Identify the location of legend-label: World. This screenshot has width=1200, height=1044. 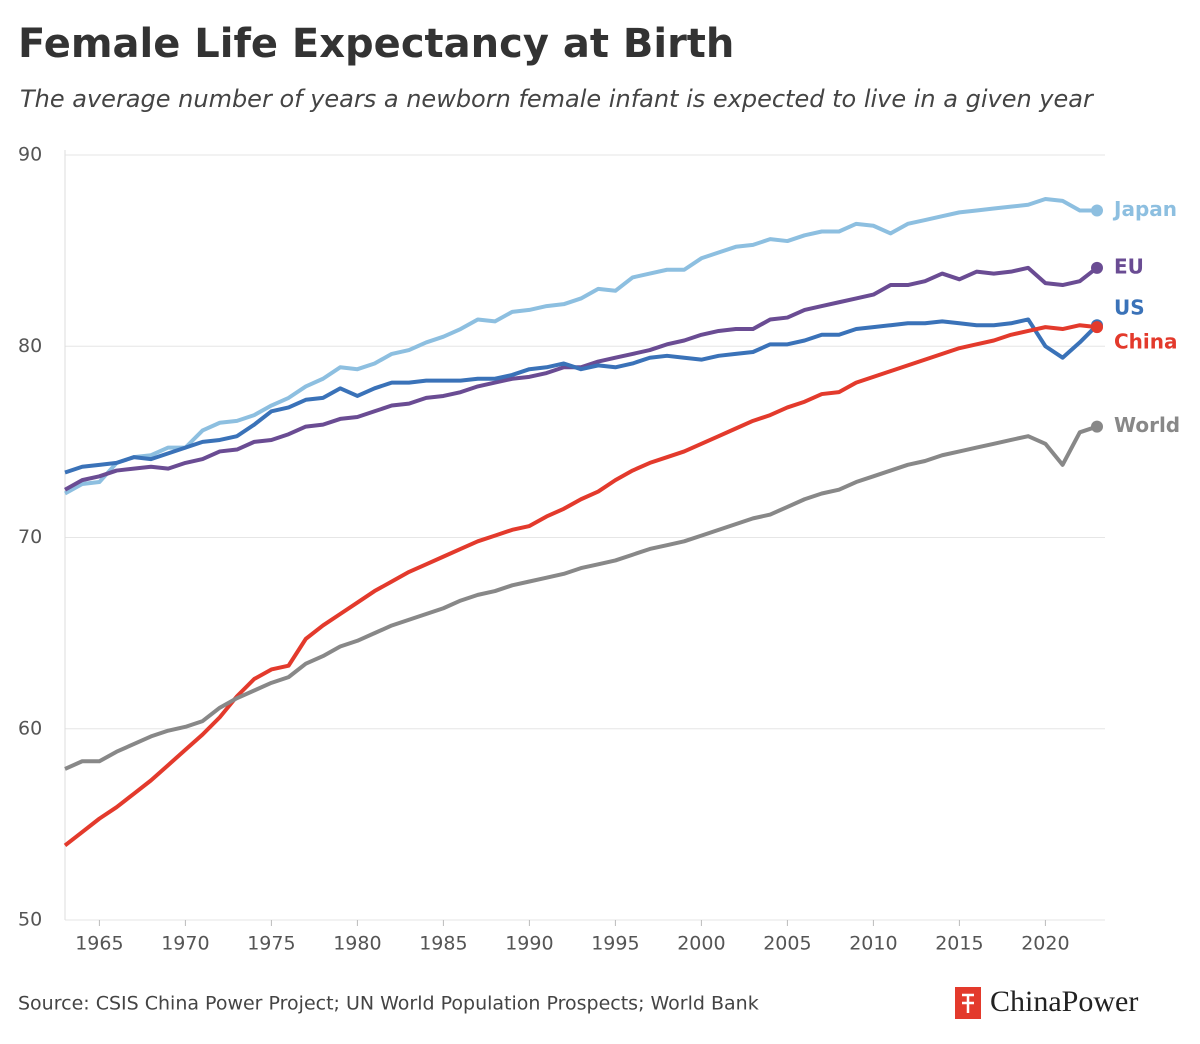
(1147, 425).